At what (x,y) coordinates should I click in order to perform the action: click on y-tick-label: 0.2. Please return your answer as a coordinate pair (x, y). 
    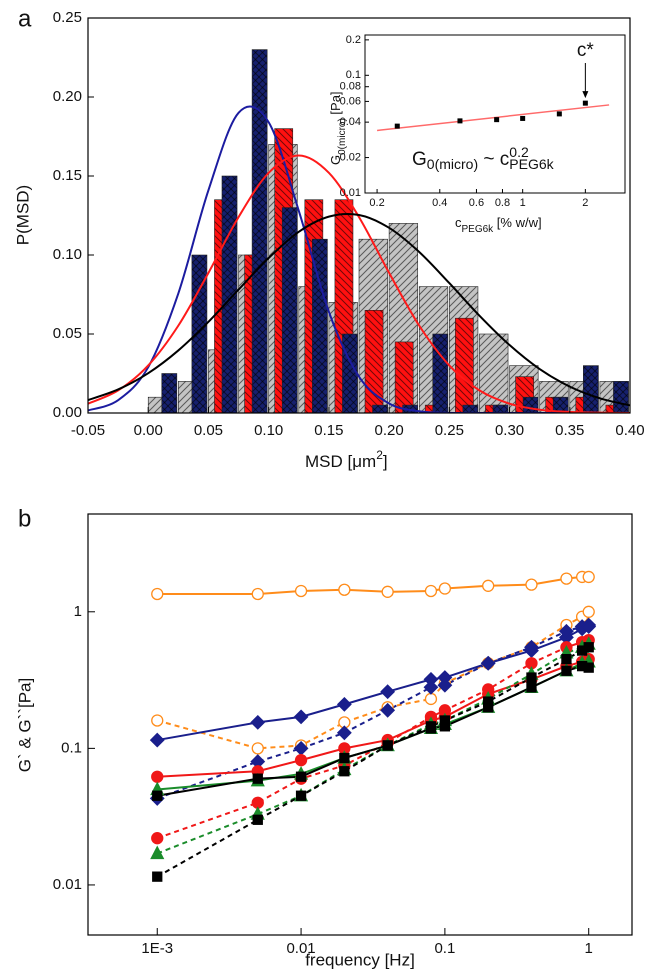
    Looking at the image, I should click on (353, 40).